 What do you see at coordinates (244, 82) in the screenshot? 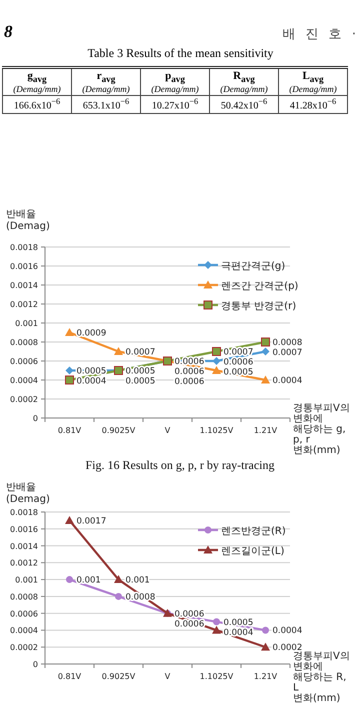
I see `category-label: R$_{avg}$ (Demag/mm)` at bounding box center [244, 82].